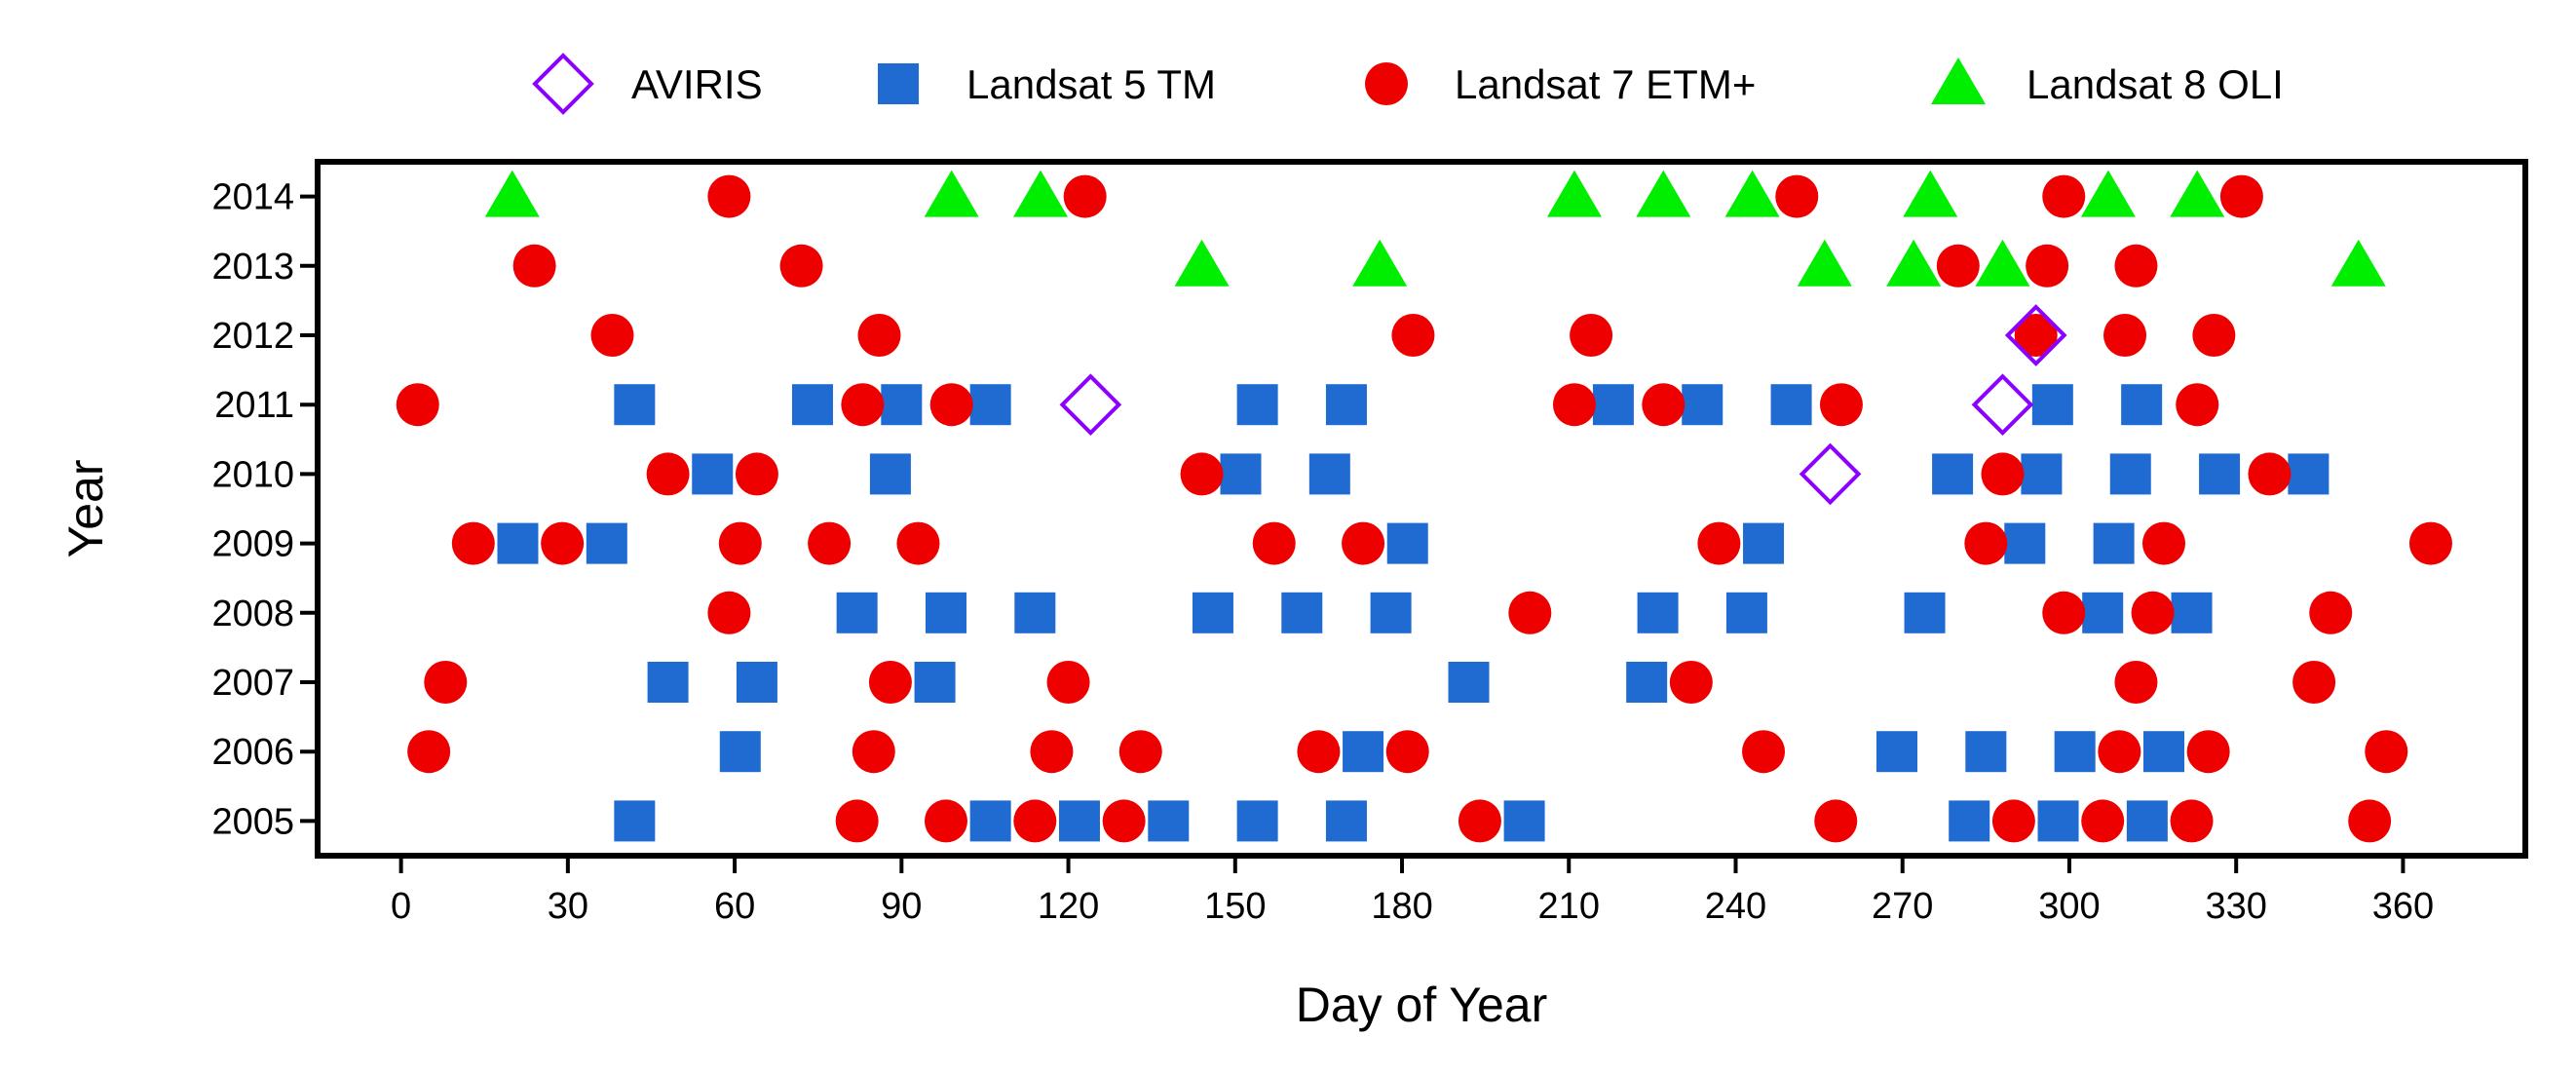 The width and height of the screenshot is (2576, 1074). What do you see at coordinates (252, 683) in the screenshot?
I see `y-tick-label: 2007` at bounding box center [252, 683].